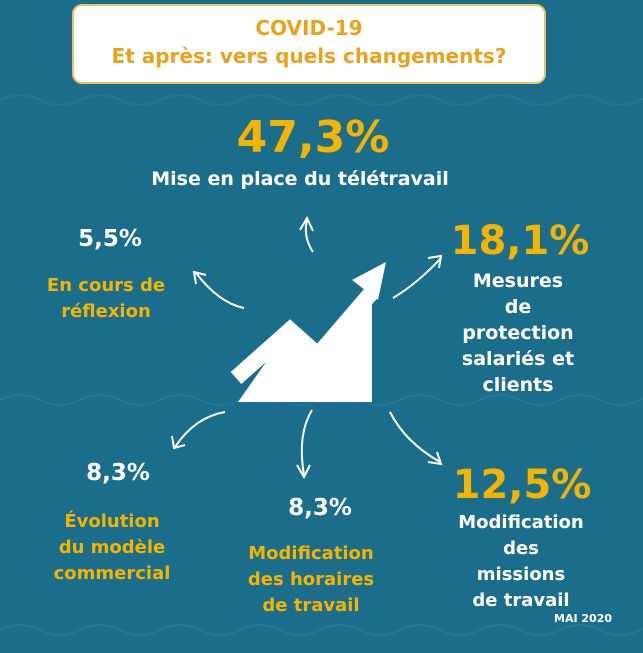 The width and height of the screenshot is (643, 653). What do you see at coordinates (521, 561) in the screenshot?
I see `label: Modification des missions de travail` at bounding box center [521, 561].